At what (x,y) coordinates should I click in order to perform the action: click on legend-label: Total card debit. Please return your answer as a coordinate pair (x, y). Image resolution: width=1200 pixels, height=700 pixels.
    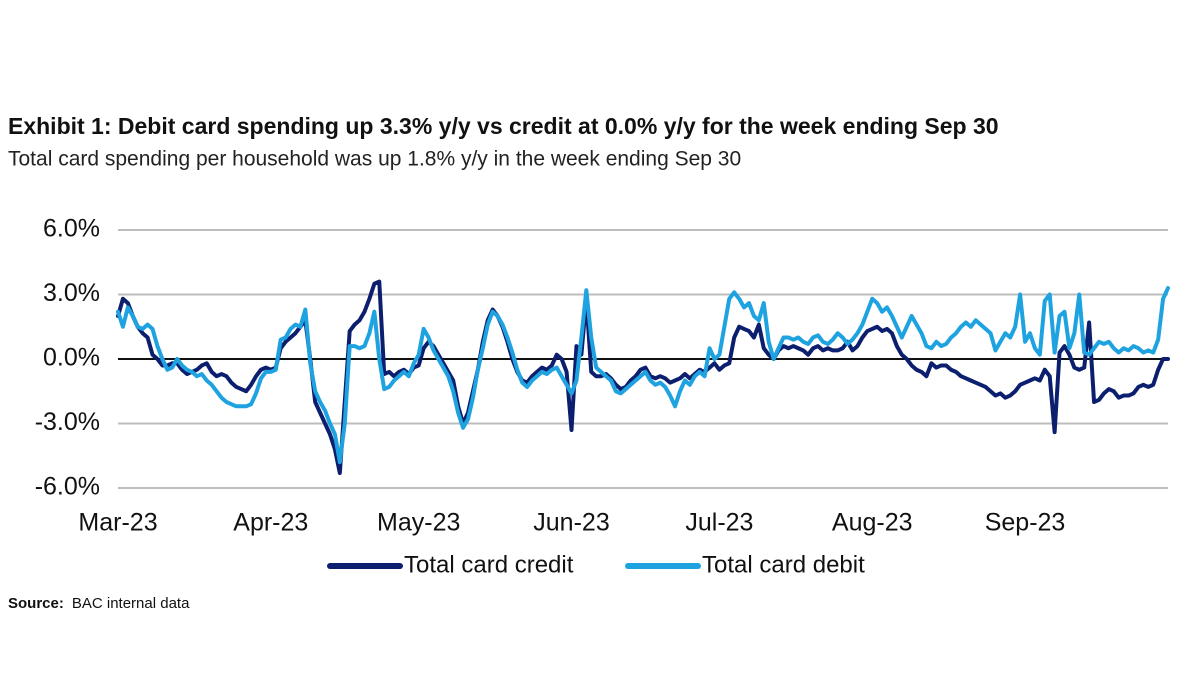
    Looking at the image, I should click on (783, 564).